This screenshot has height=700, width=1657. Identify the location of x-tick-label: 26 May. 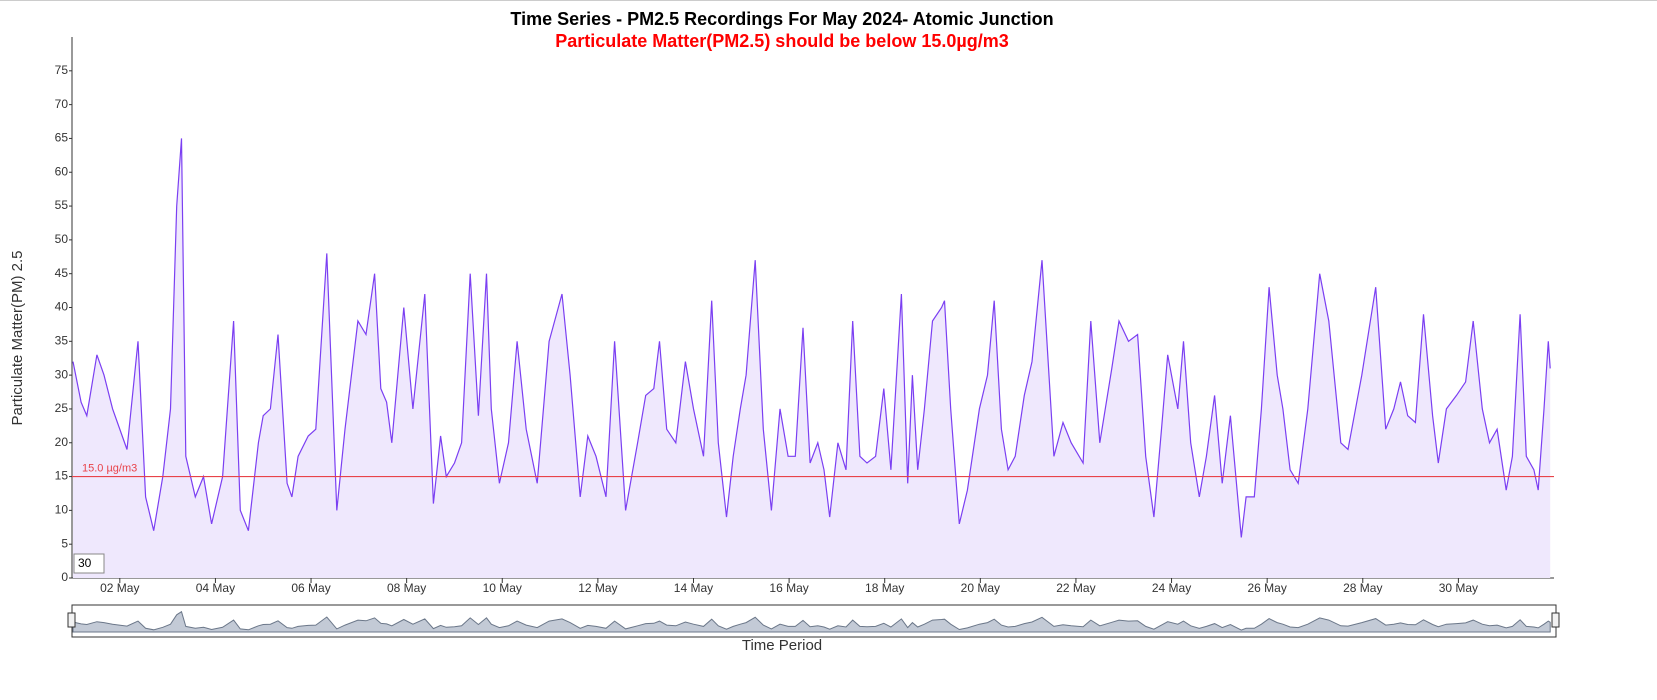
(1266, 588).